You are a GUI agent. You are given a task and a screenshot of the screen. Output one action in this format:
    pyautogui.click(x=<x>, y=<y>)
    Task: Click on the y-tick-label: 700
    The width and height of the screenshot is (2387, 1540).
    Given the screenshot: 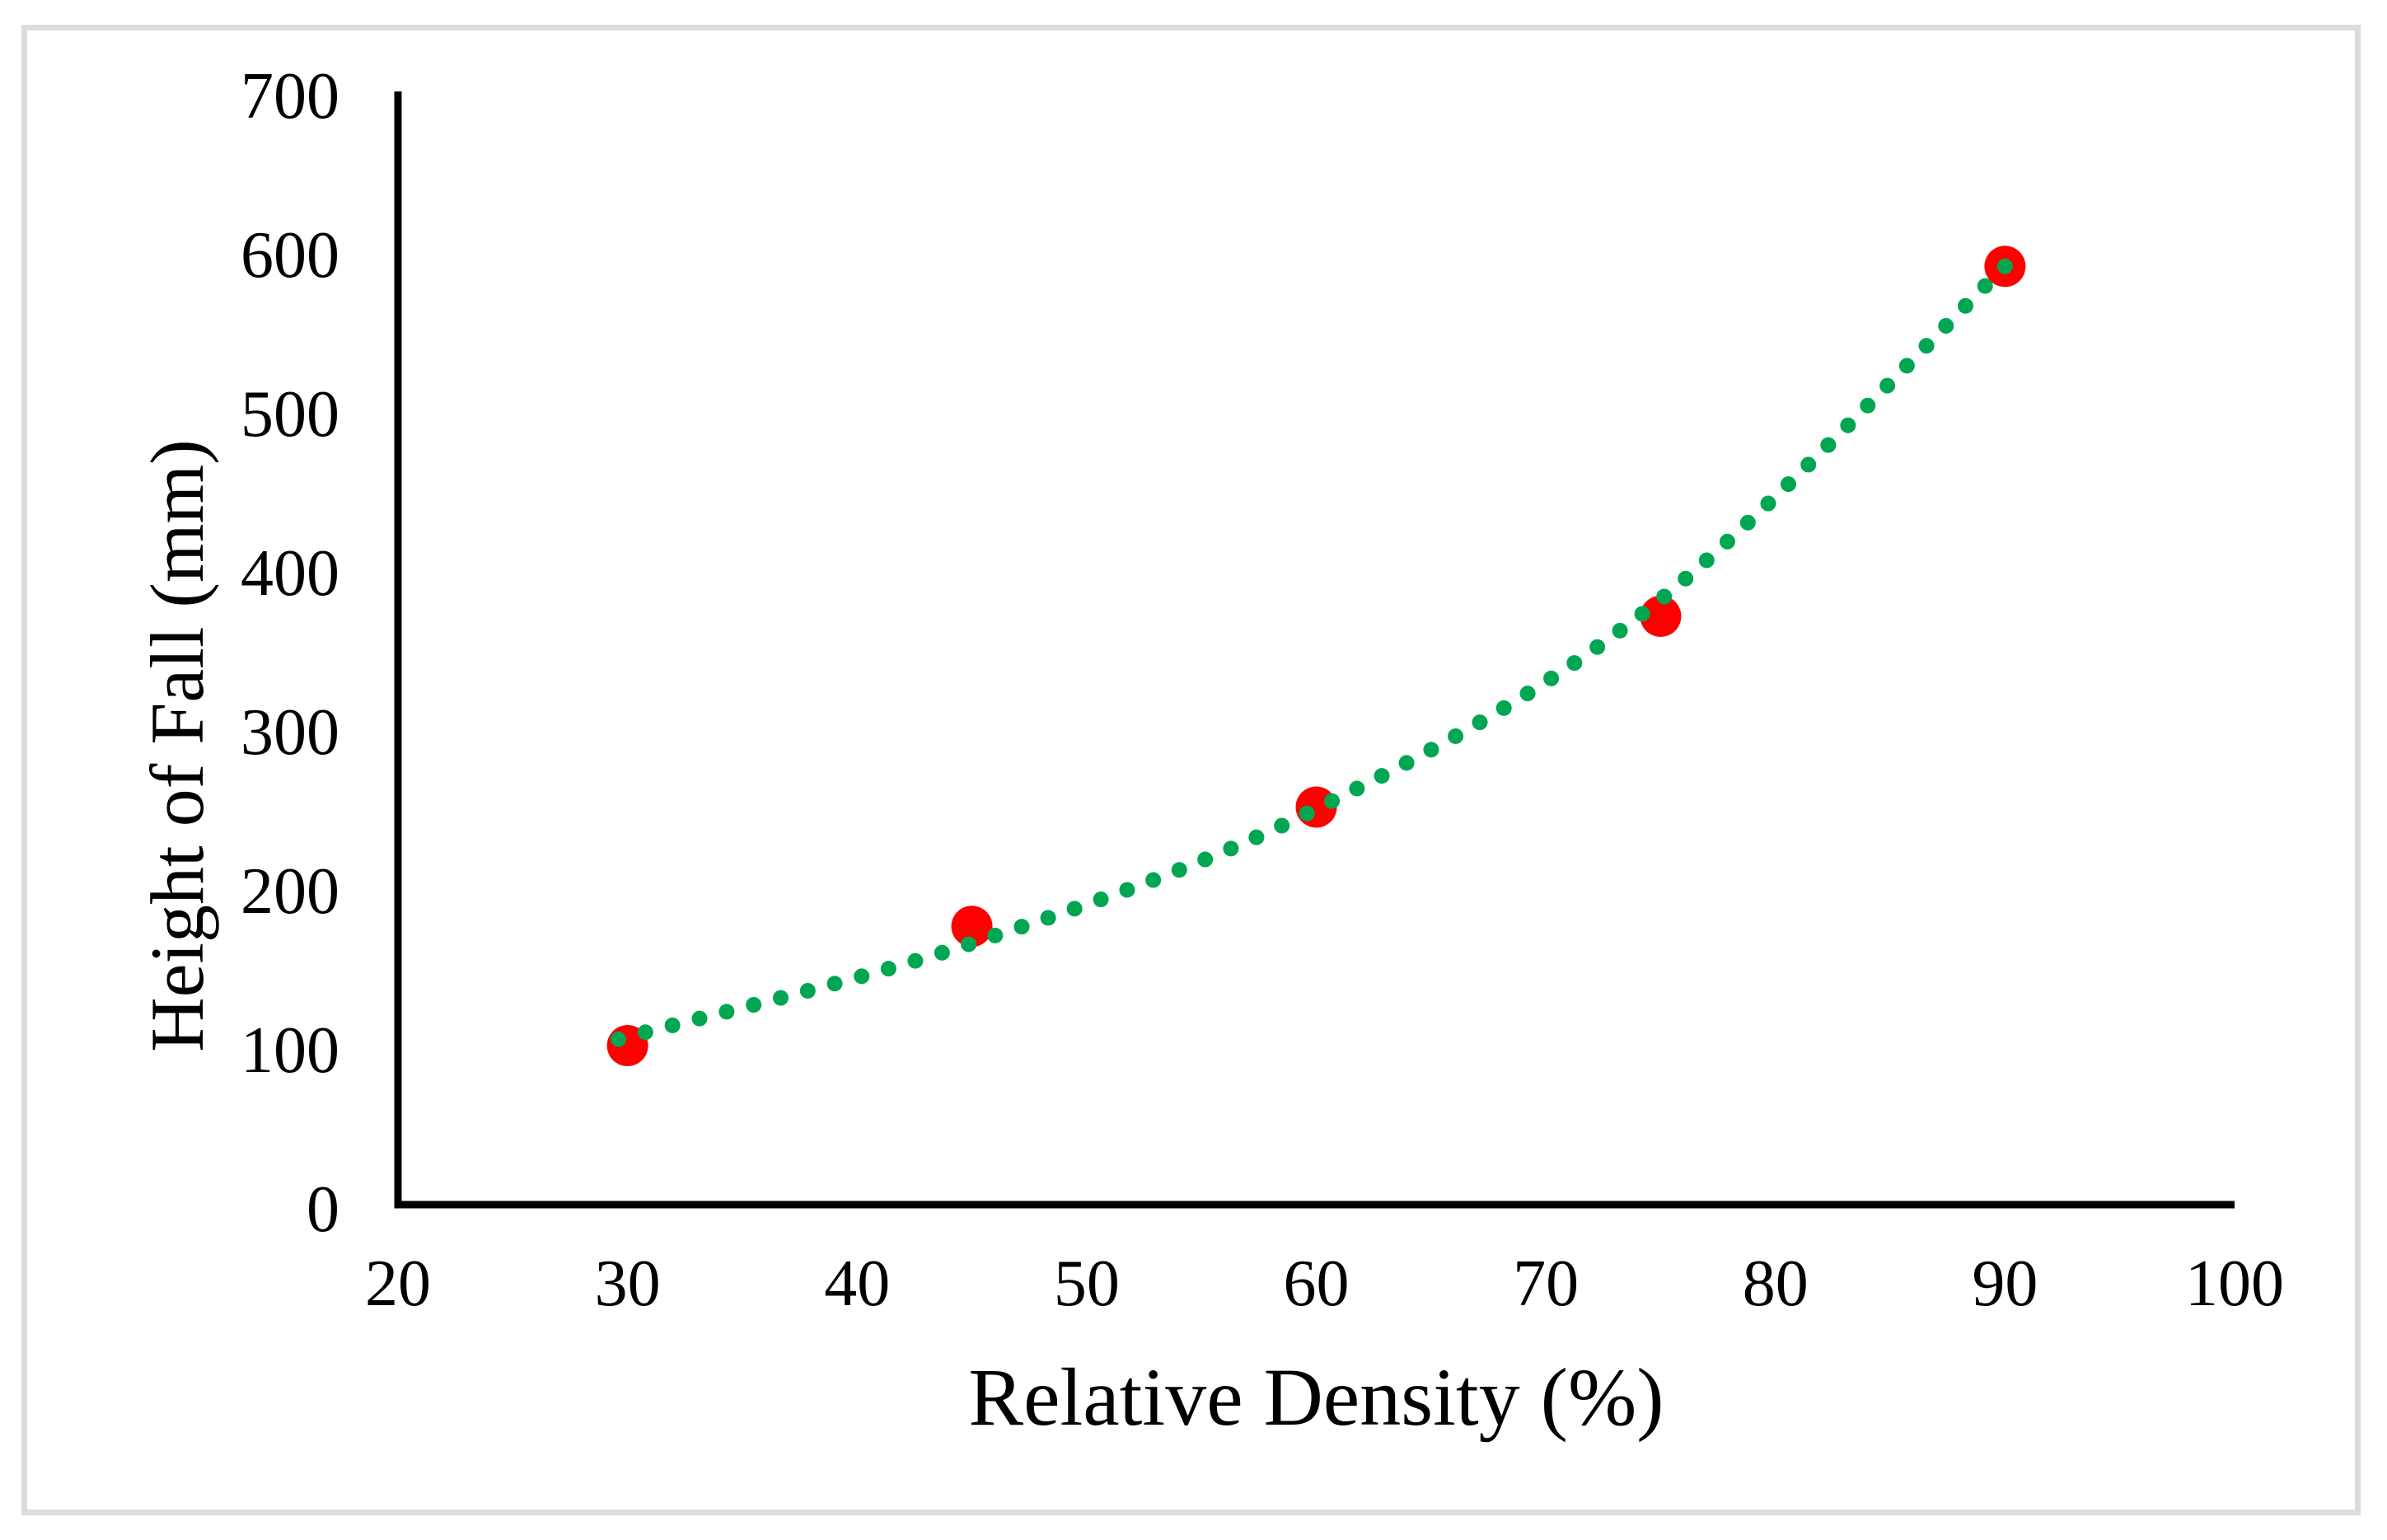 What is the action you would take?
    pyautogui.click(x=290, y=96)
    